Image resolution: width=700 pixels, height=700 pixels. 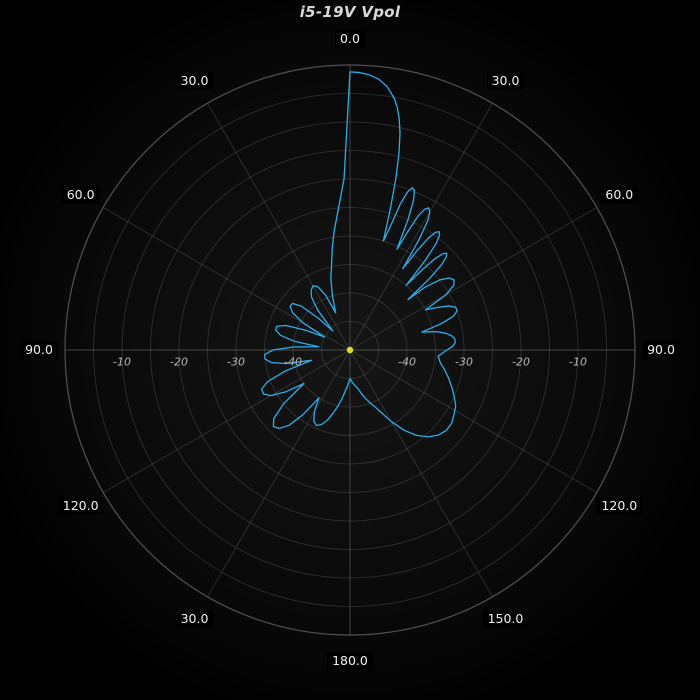 I want to click on radial-tick-label-3-right: -40, so click(x=407, y=362).